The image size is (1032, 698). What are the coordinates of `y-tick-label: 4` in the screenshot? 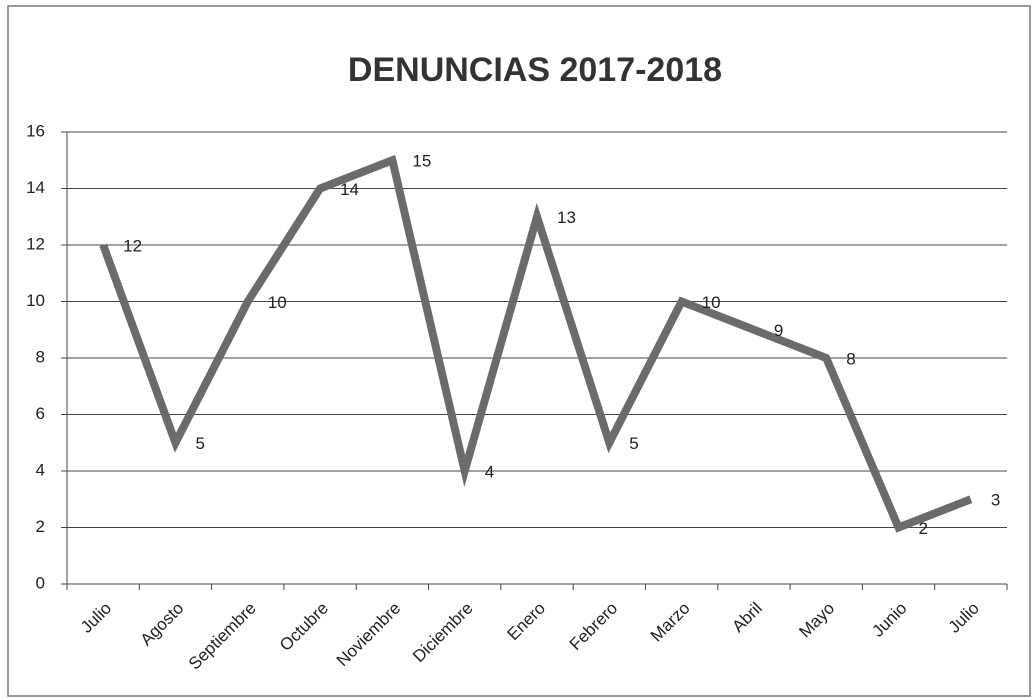 It's located at (40, 469).